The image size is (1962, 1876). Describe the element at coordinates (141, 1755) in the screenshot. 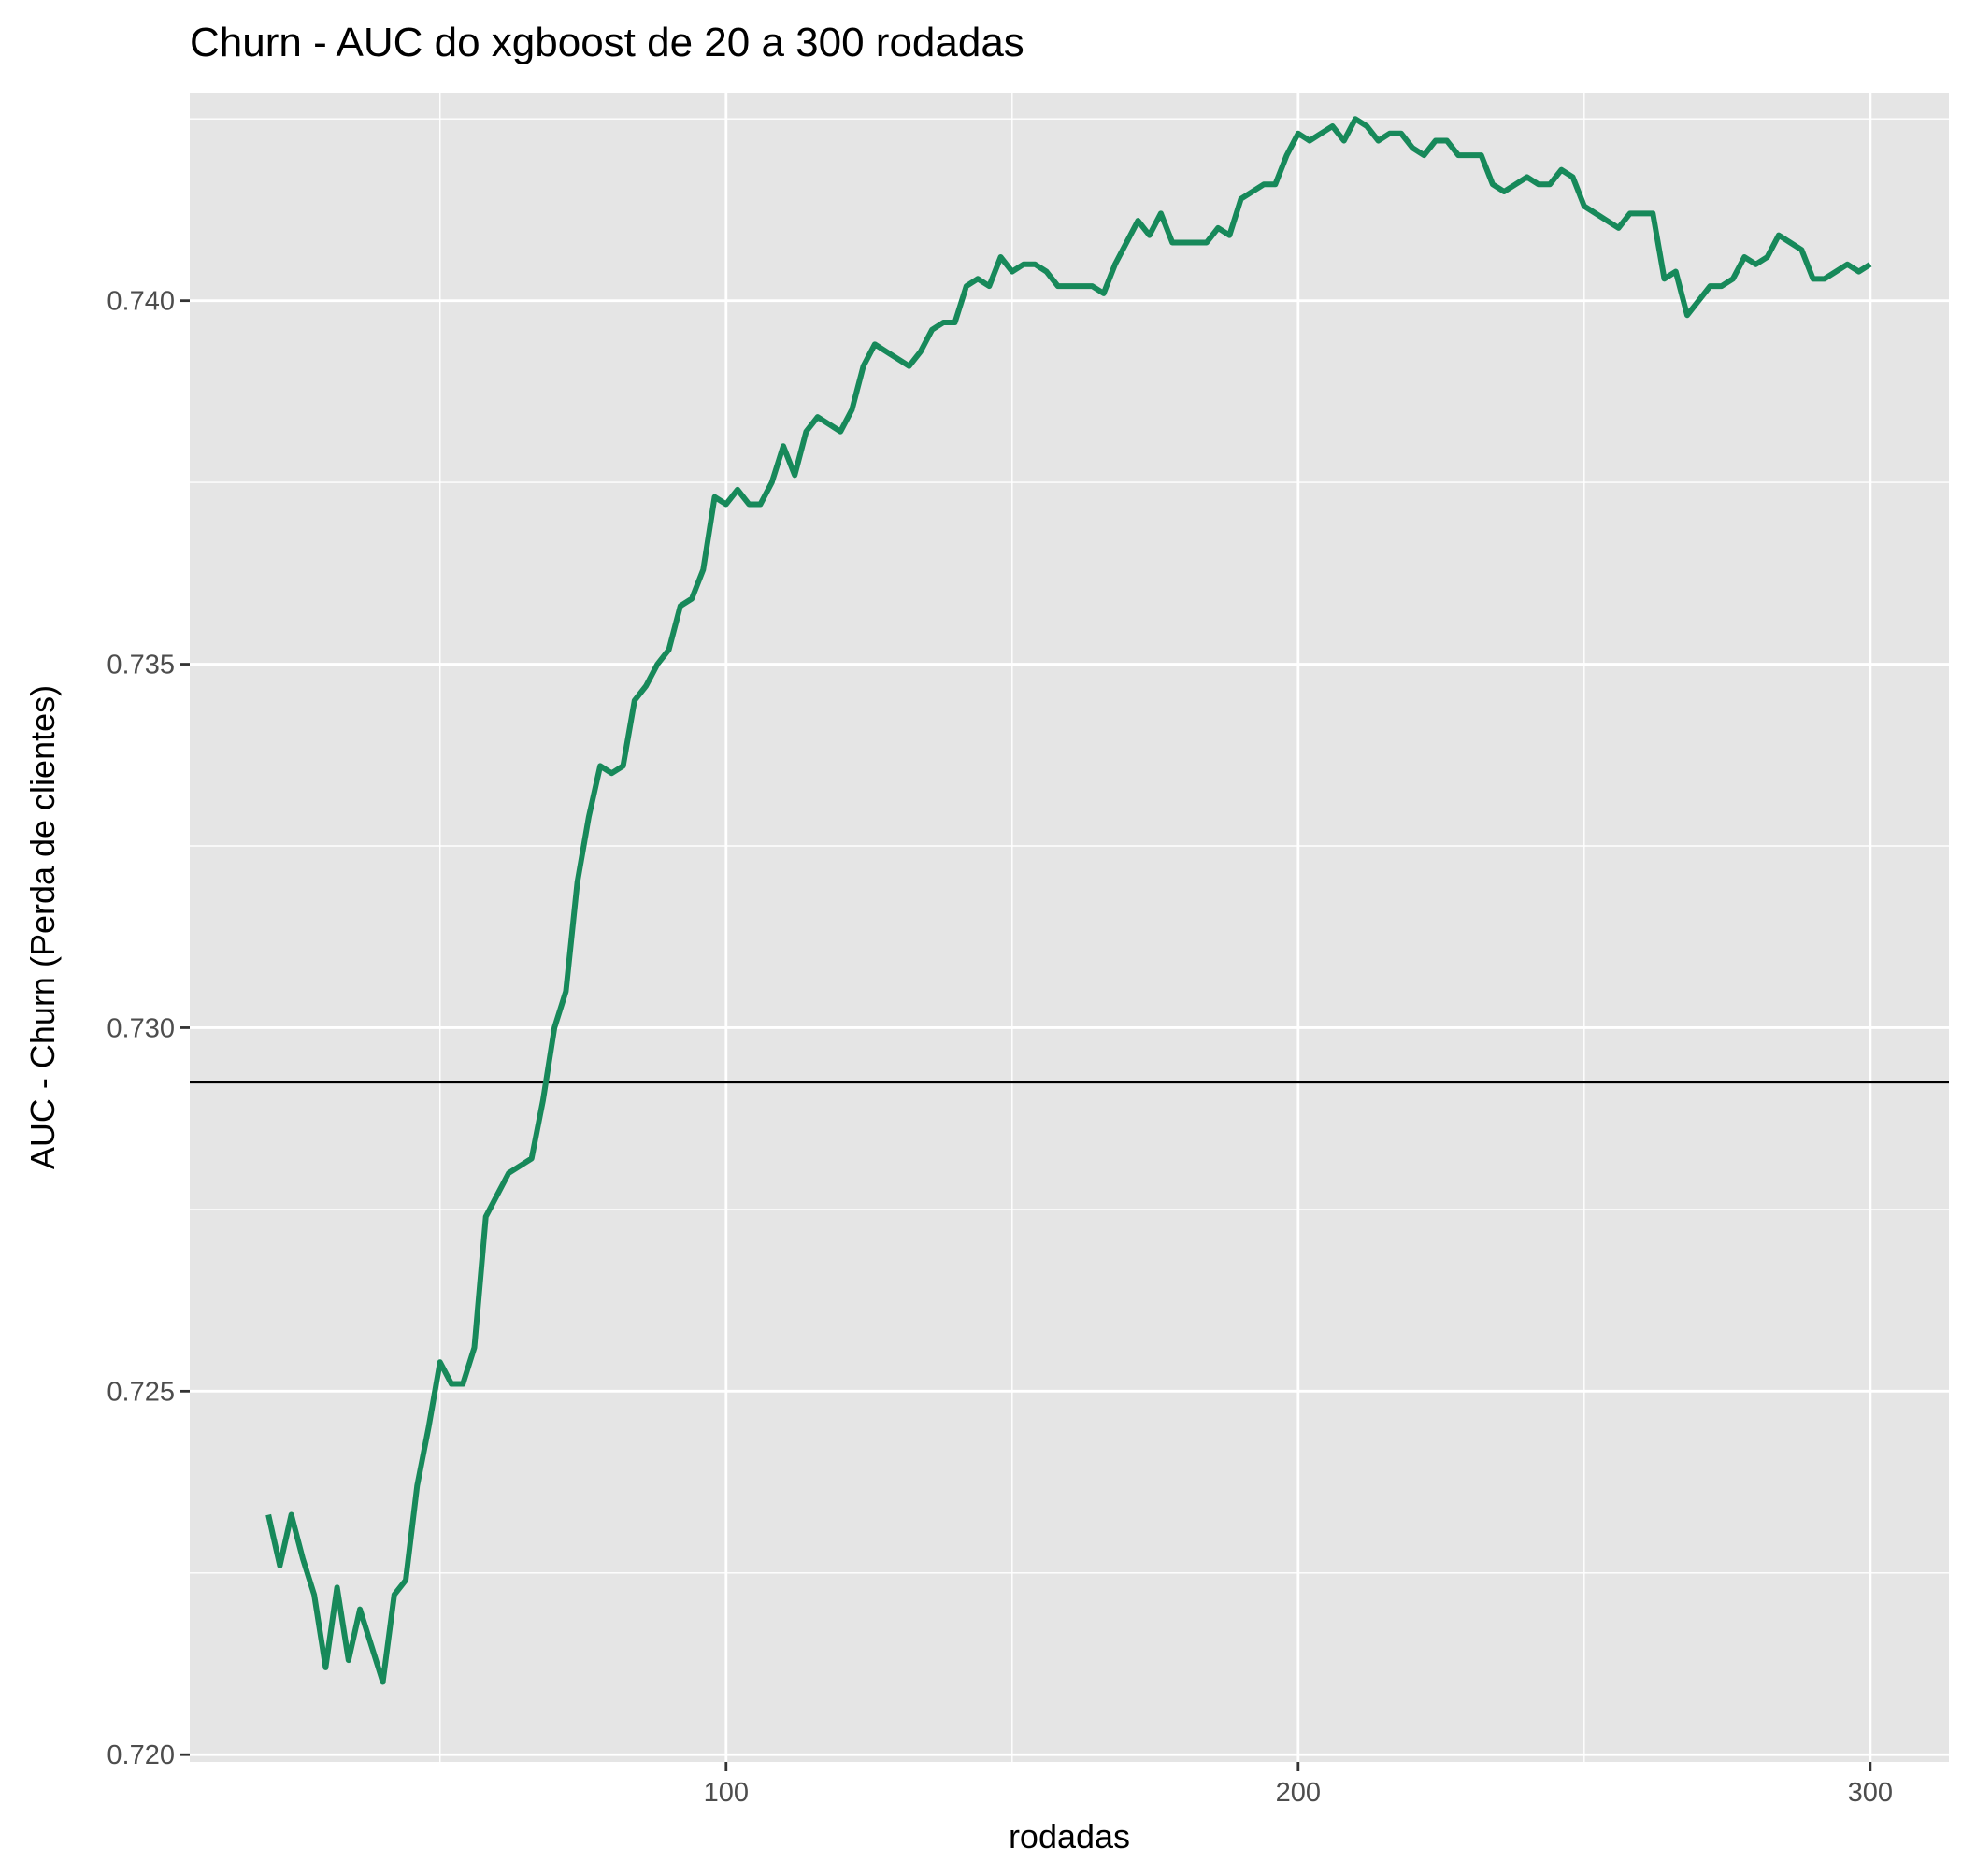

I see `y-tick-label: 0.720` at that location.